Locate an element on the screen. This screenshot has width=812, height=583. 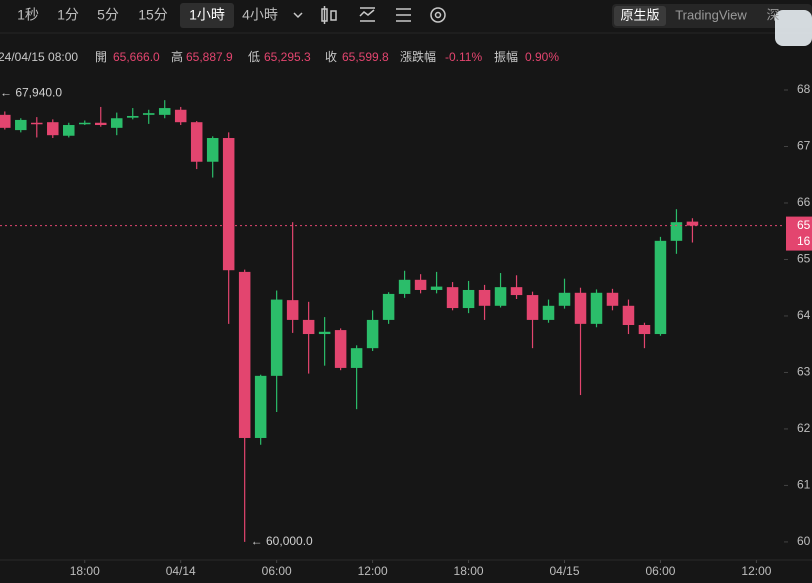
header-value: 0.90% is located at coordinates (542, 57).